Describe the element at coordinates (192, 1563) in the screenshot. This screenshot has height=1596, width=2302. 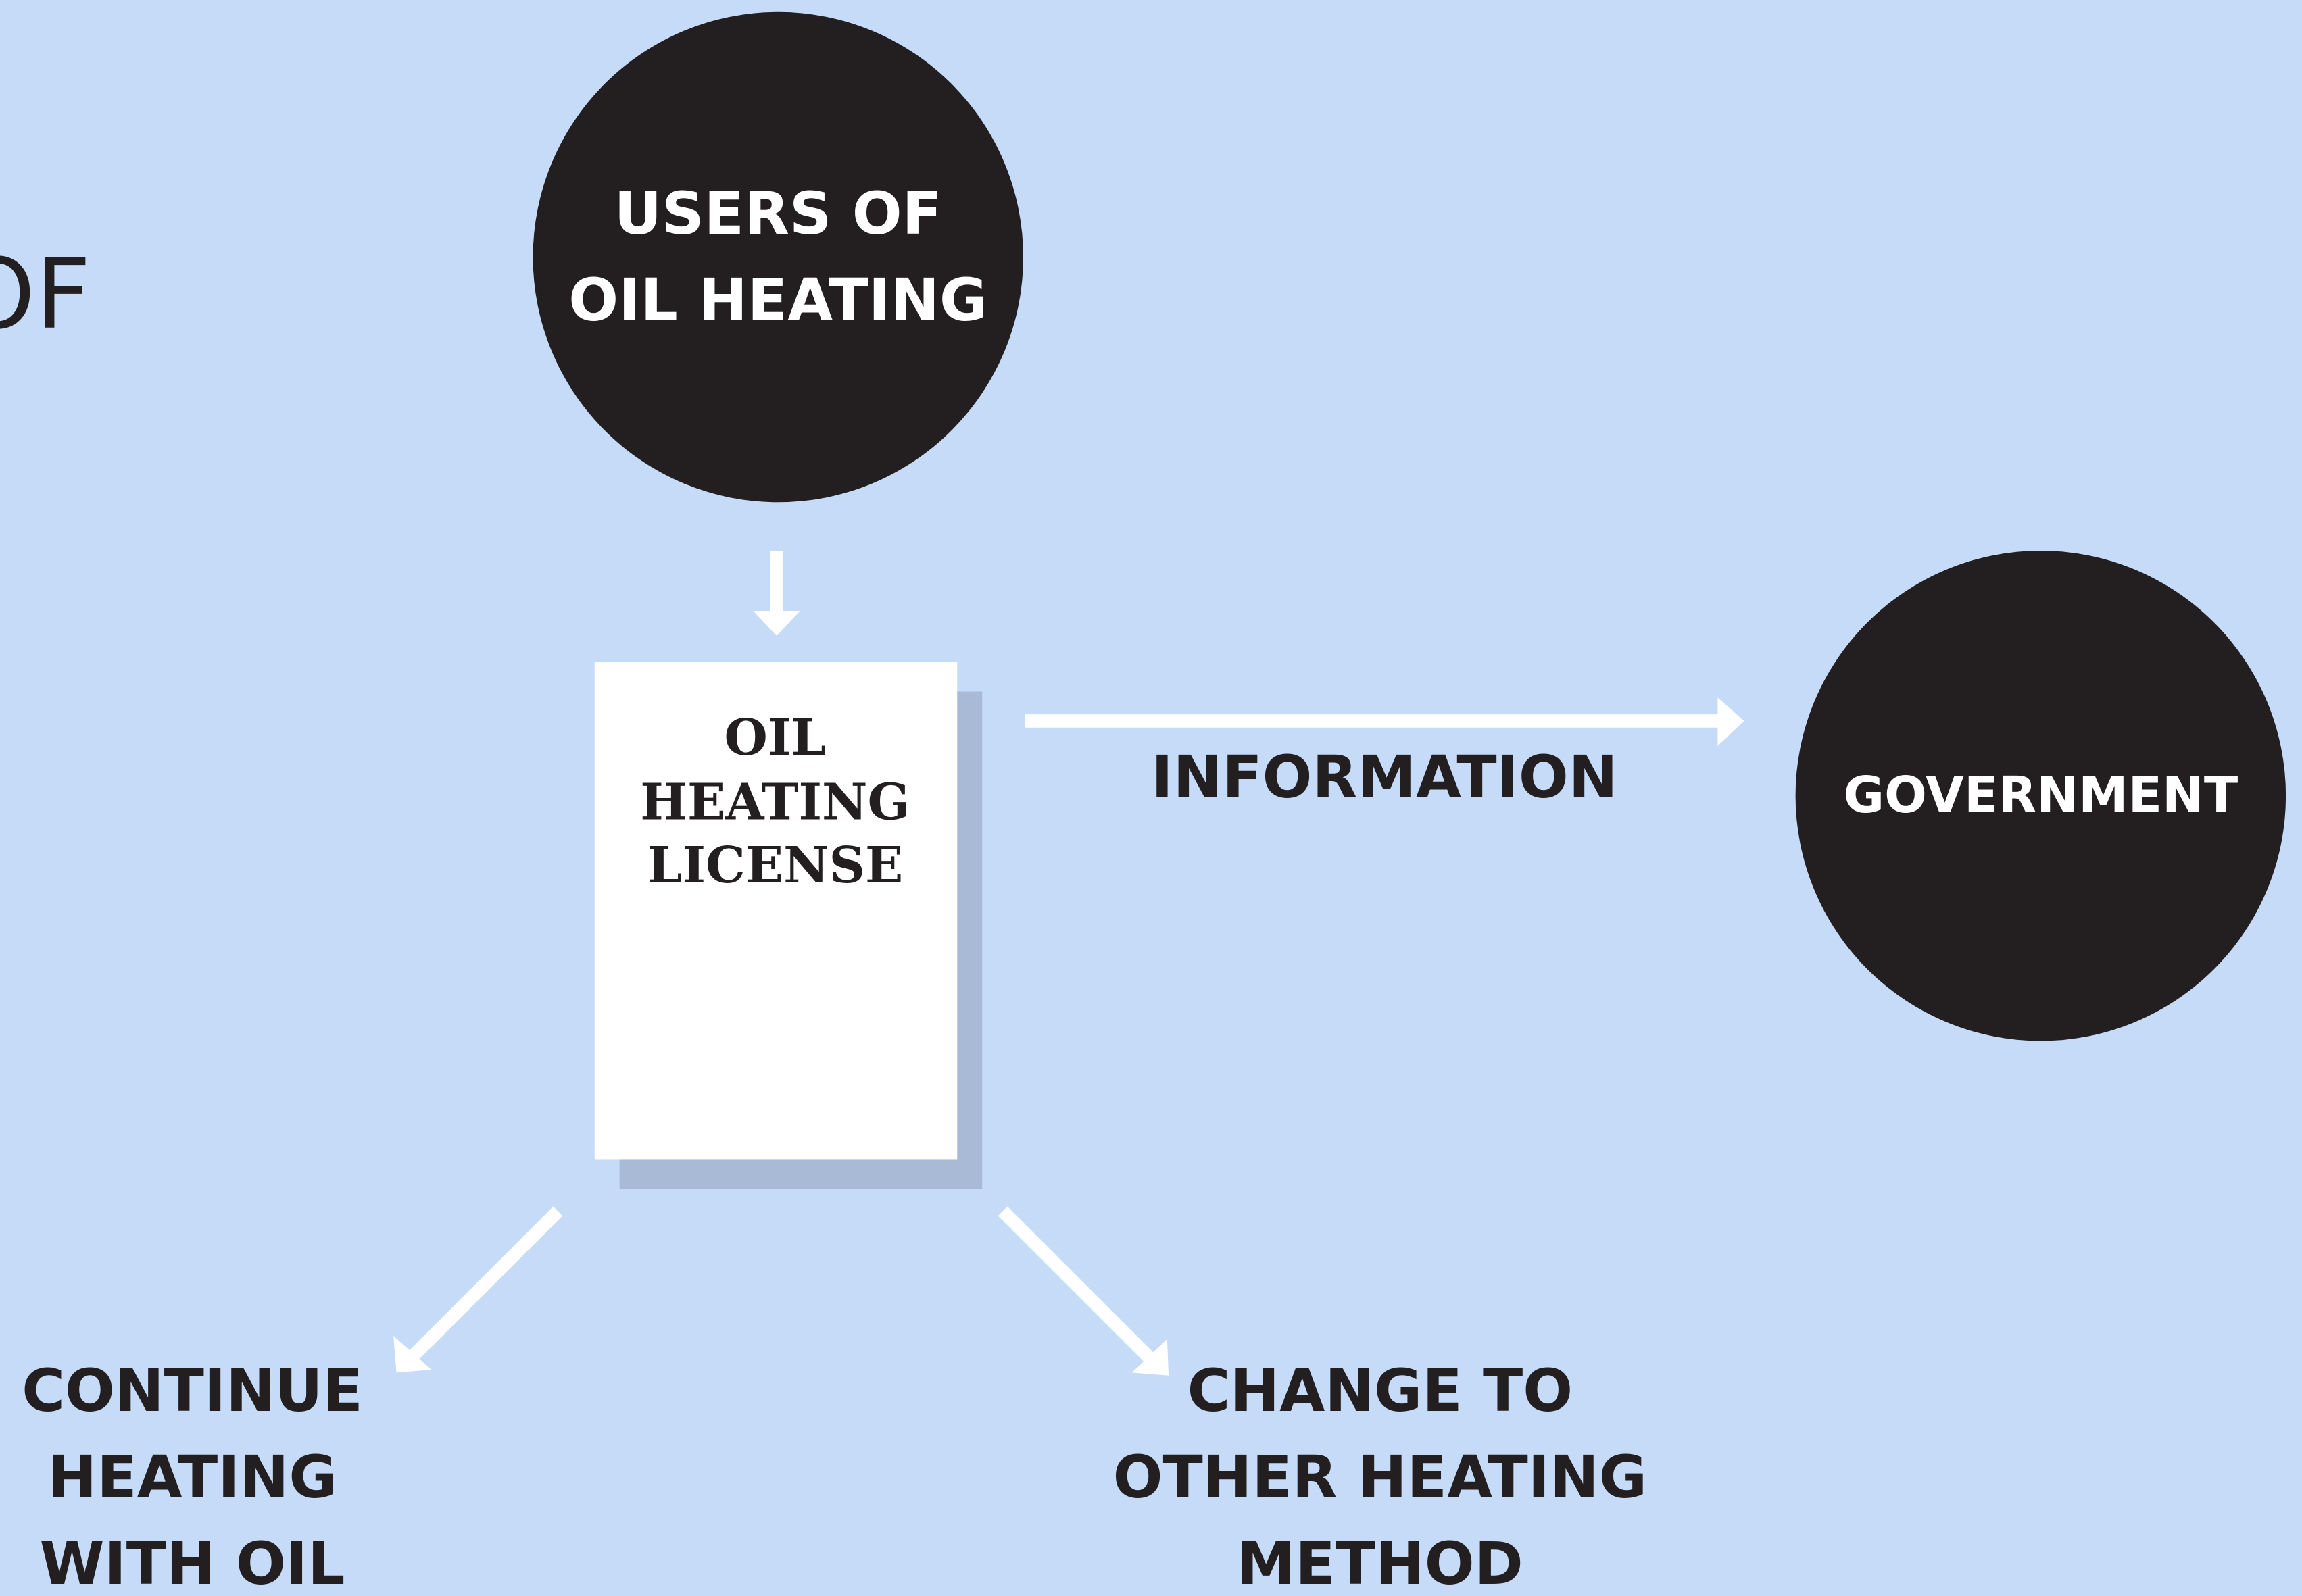
I see `node-label: WITH OIL` at that location.